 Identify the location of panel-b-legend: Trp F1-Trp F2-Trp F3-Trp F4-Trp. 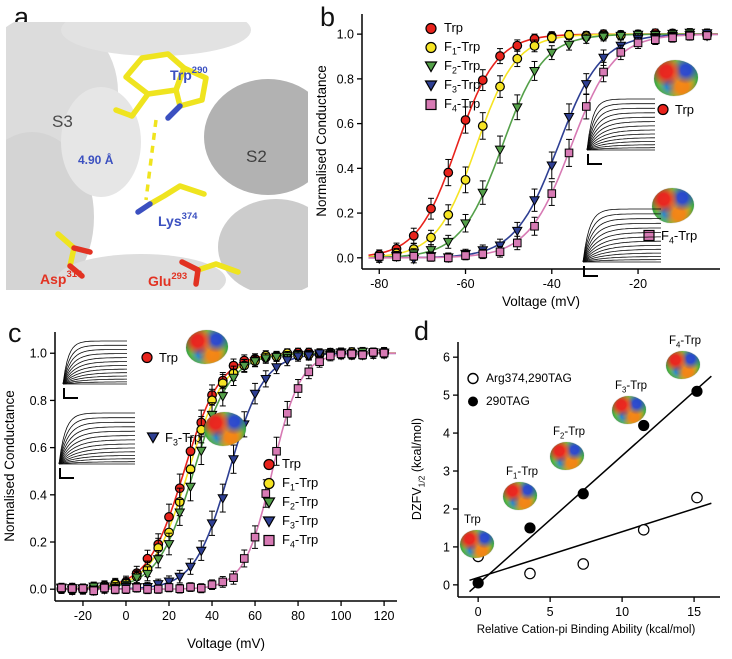
(452, 67).